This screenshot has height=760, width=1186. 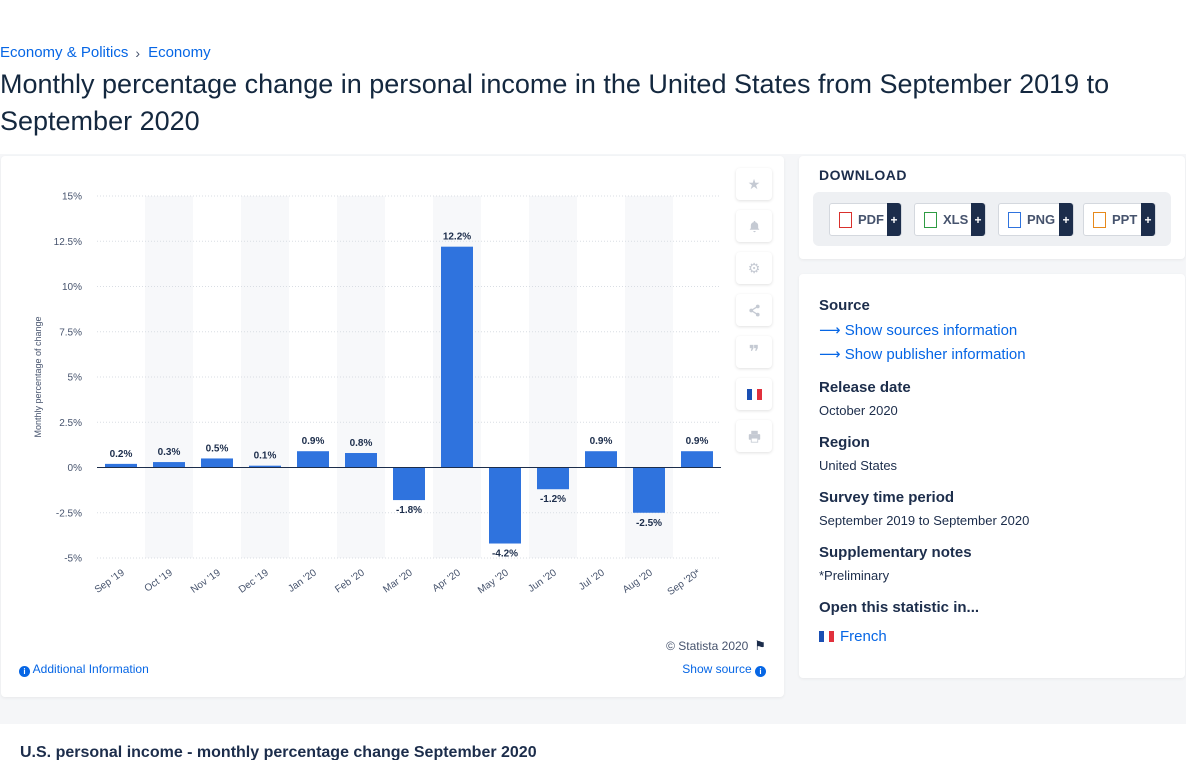 I want to click on y-tick-label: 12.5%, so click(x=68, y=242).